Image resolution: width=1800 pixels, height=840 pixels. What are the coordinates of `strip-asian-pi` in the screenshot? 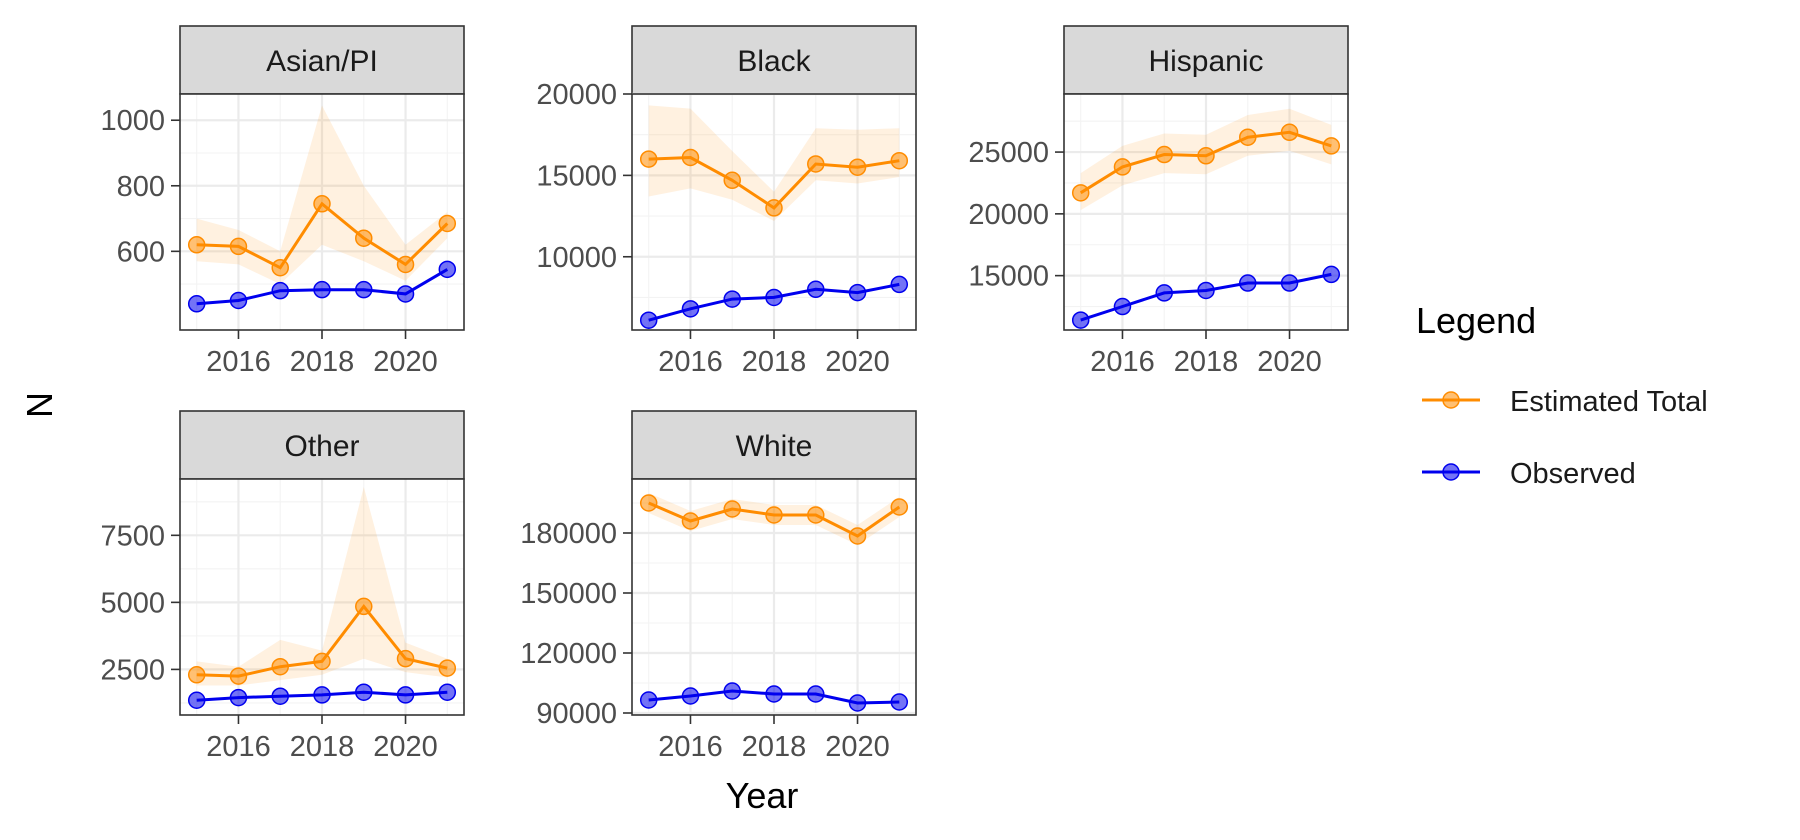 It's located at (322, 60).